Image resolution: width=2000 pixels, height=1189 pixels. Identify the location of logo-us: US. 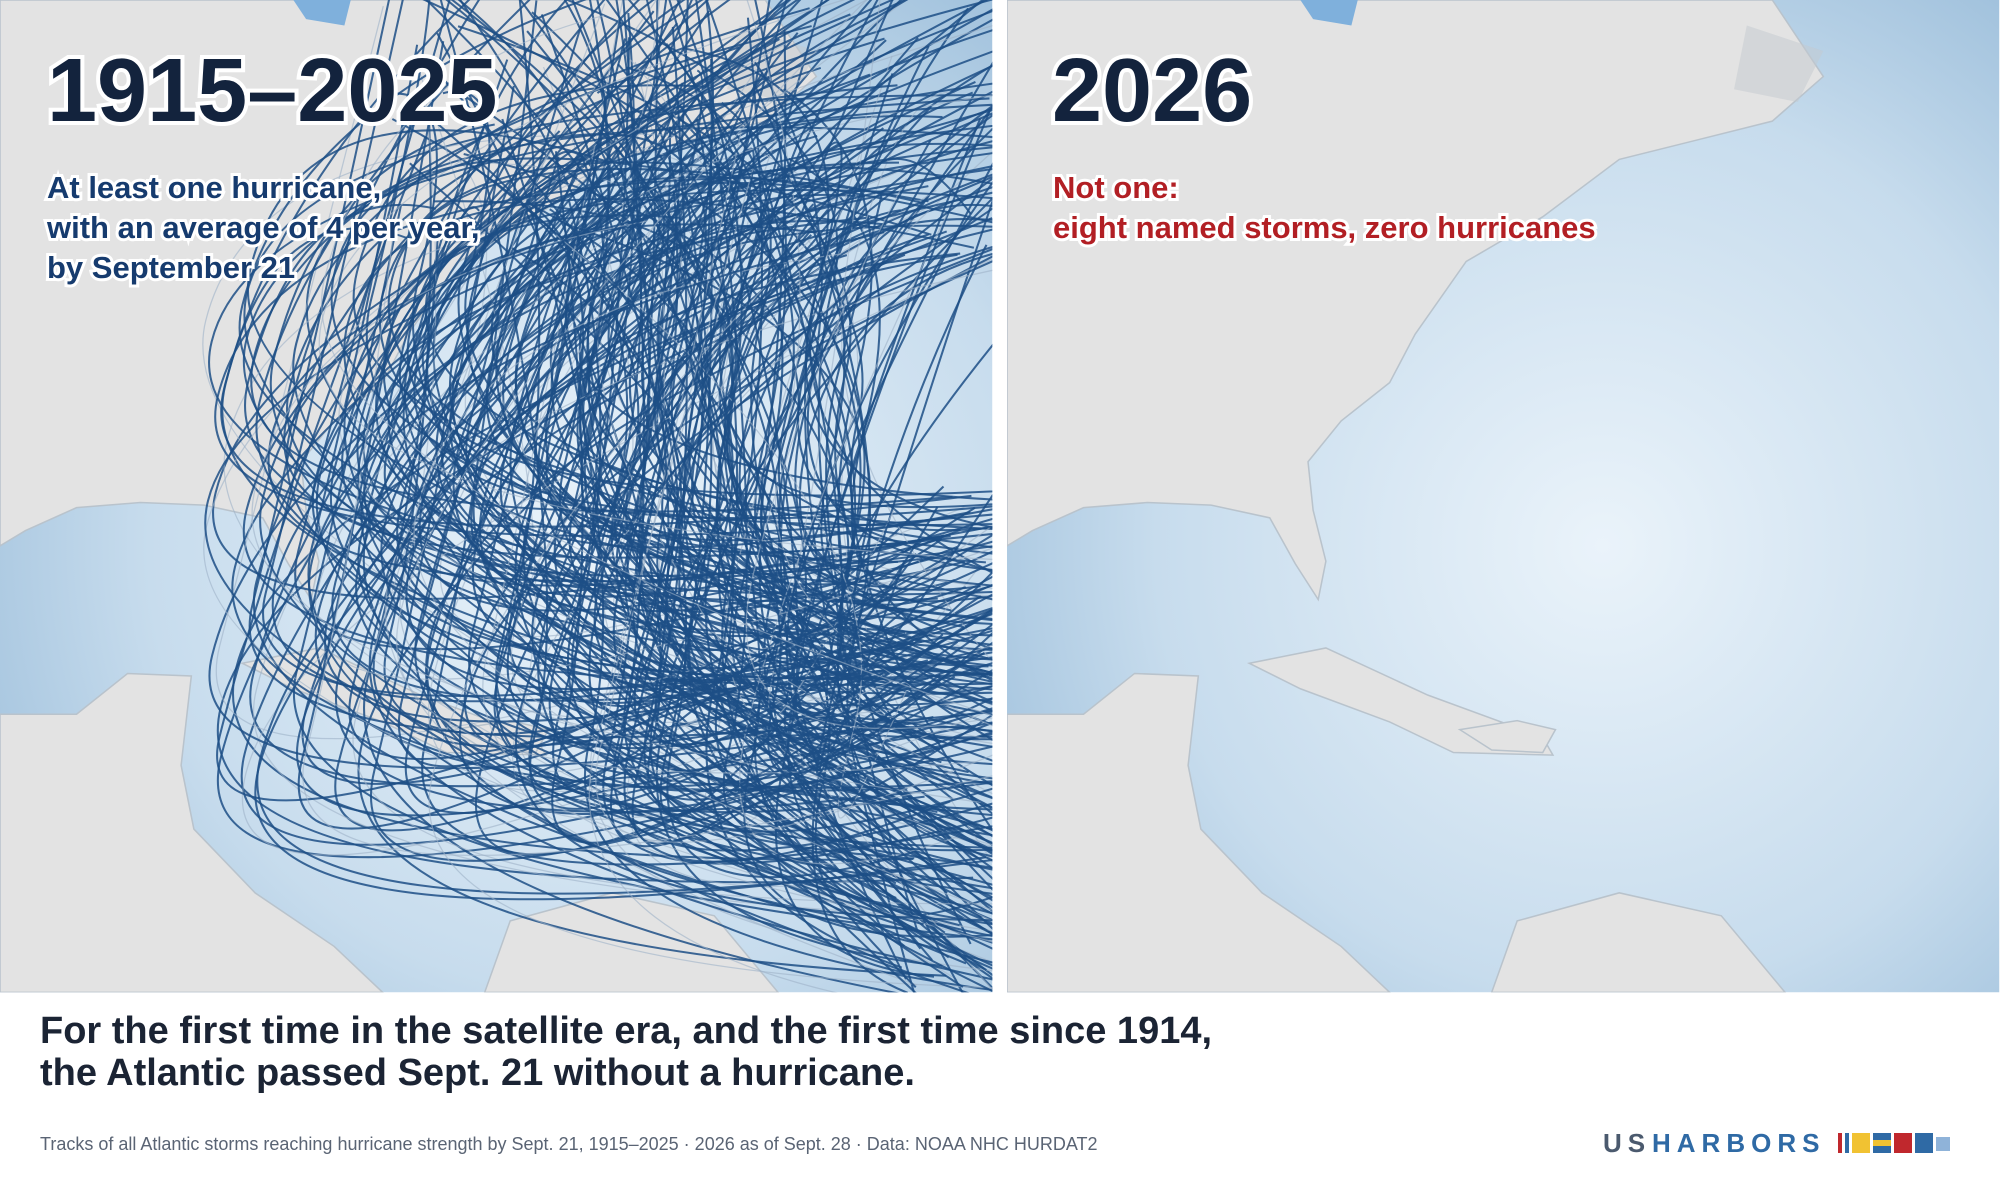
(1627, 1143).